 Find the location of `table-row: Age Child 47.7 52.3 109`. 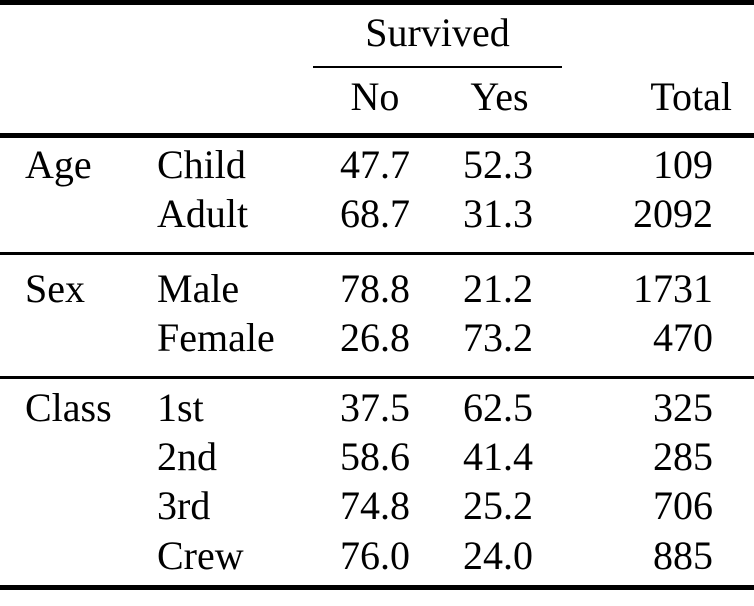

table-row: Age Child 47.7 52.3 109 is located at coordinates (377, 165).